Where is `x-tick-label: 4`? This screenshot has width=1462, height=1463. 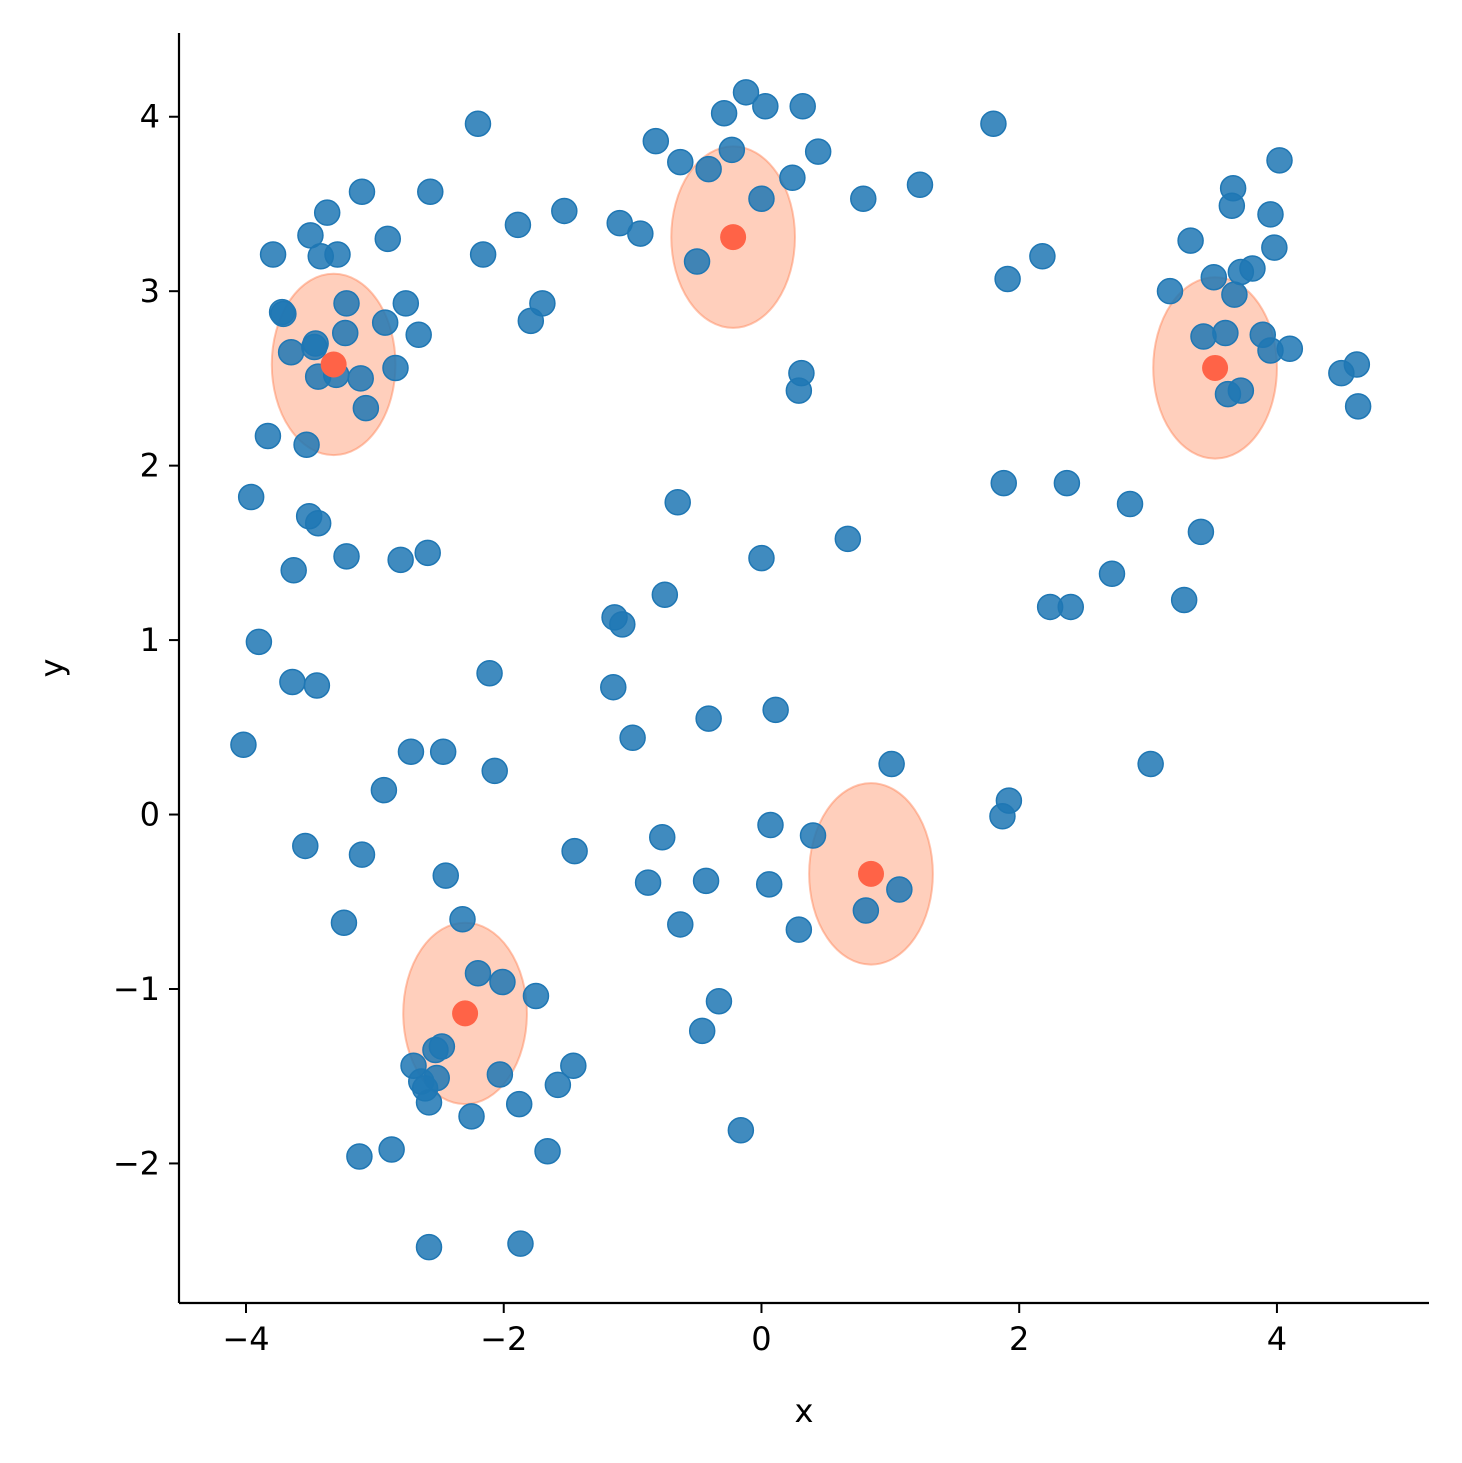 x-tick-label: 4 is located at coordinates (1277, 1339).